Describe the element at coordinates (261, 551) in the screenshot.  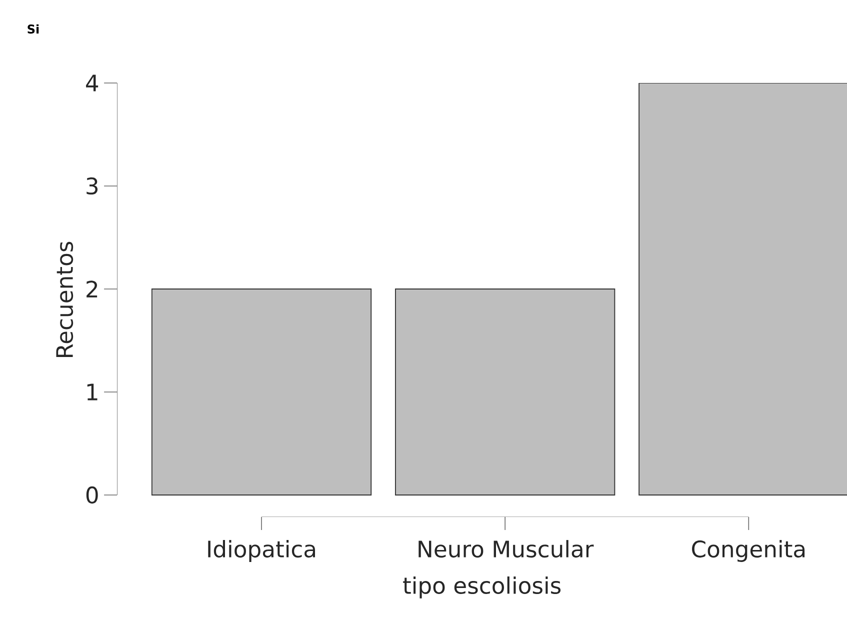
I see `x-tick-label: Idiopatica` at that location.